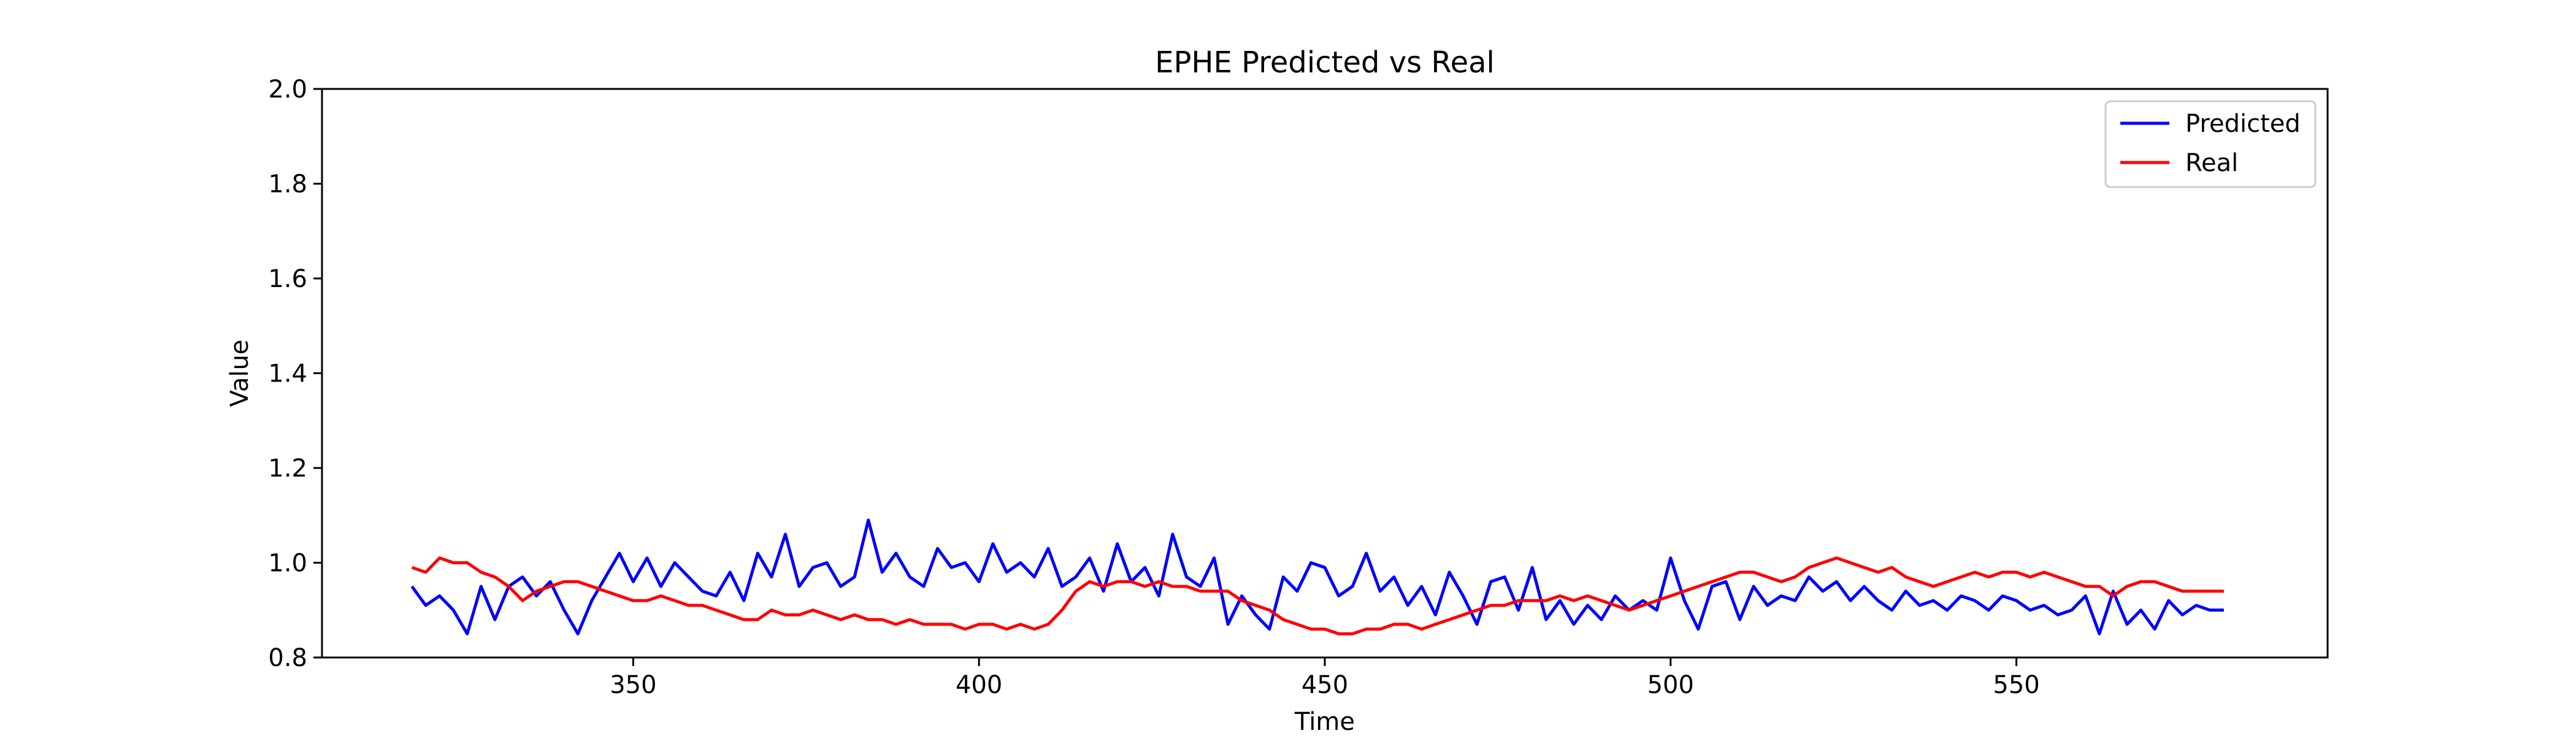 This screenshot has height=736, width=2576. I want to click on plot-area, so click(1317, 576).